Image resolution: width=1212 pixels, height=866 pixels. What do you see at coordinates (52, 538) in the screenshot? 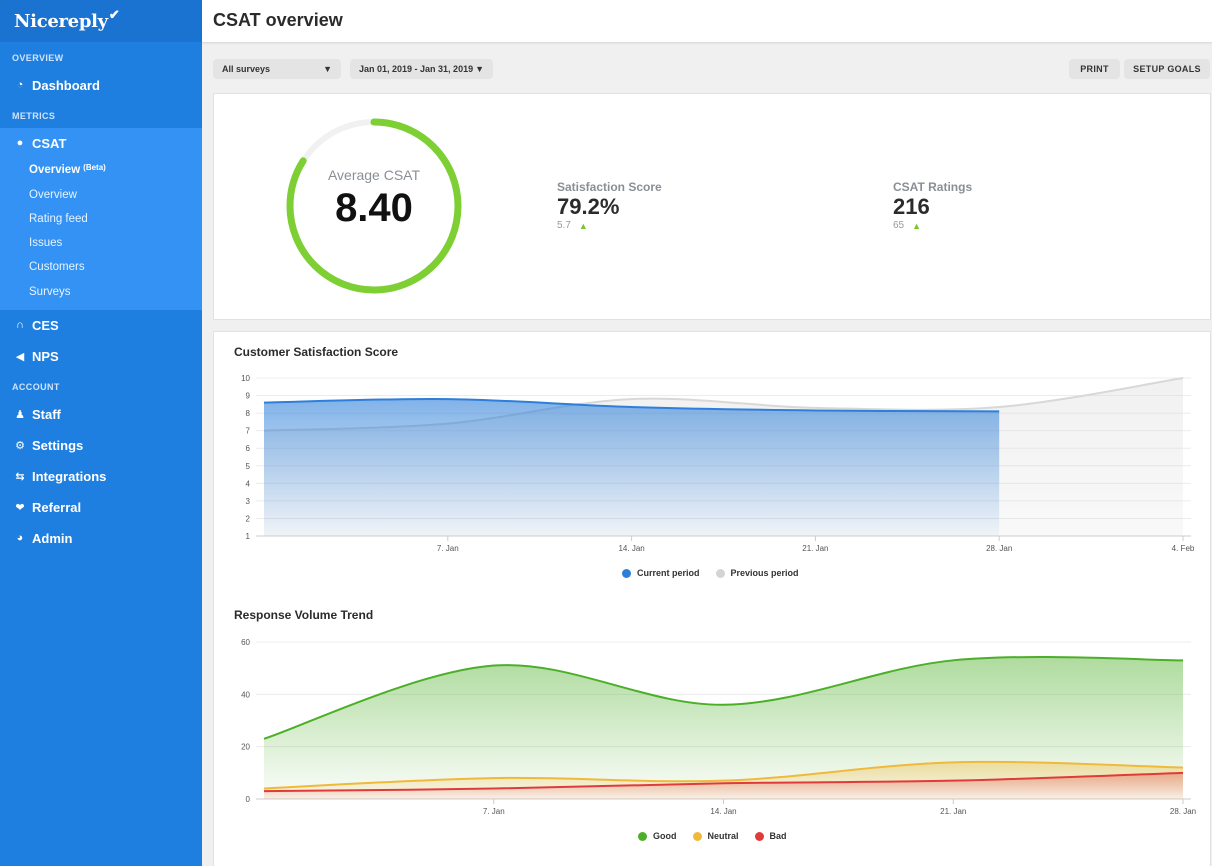
I see `nav-admin-label: Admin` at bounding box center [52, 538].